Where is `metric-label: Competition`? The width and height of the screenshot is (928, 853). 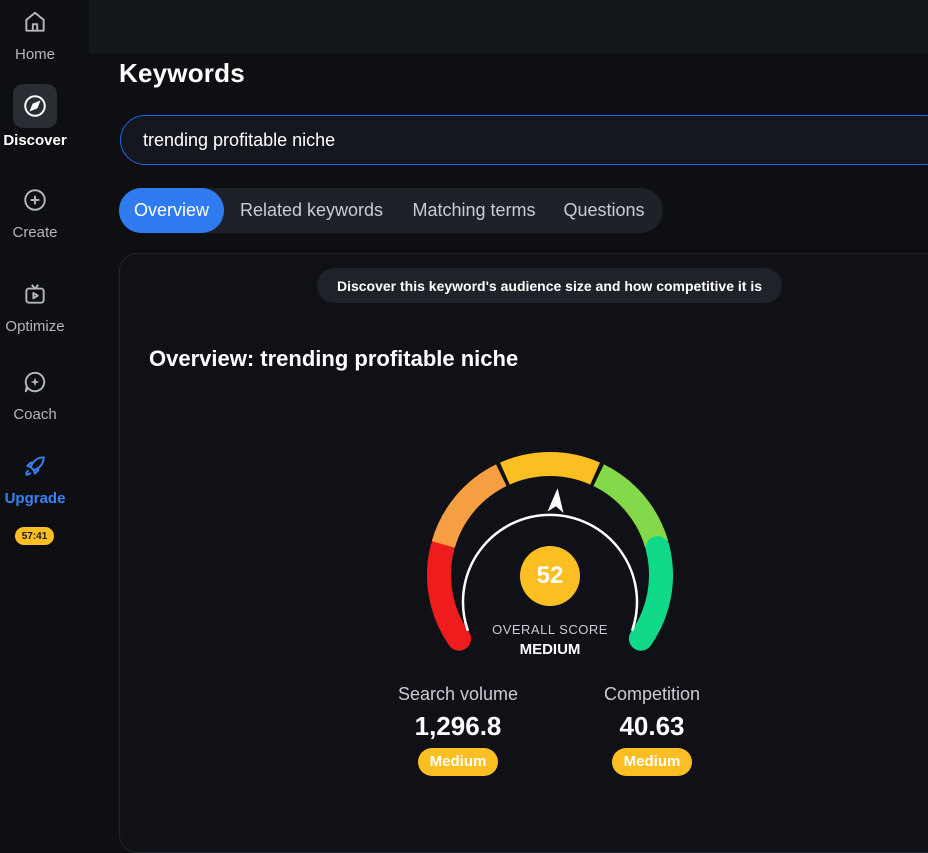 metric-label: Competition is located at coordinates (652, 694).